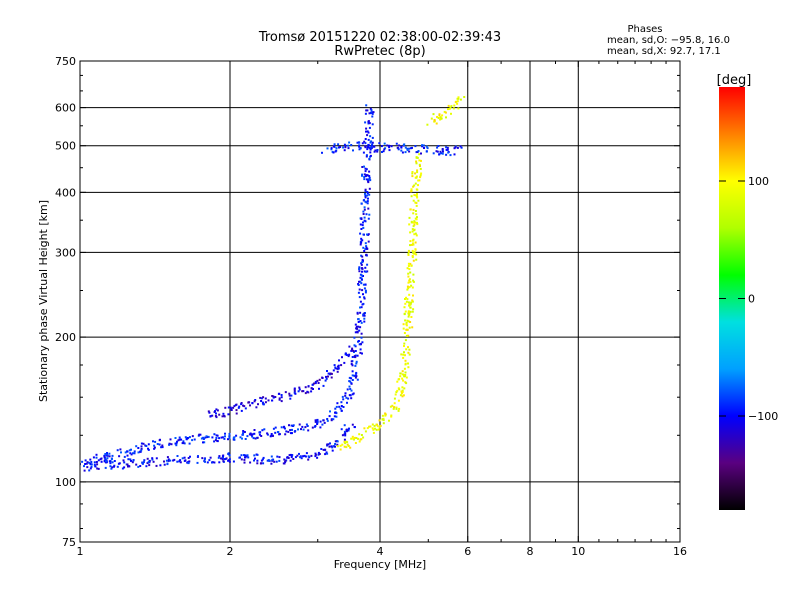 The width and height of the screenshot is (800, 600). Describe the element at coordinates (680, 551) in the screenshot. I see `x-tick-label: 16` at that location.